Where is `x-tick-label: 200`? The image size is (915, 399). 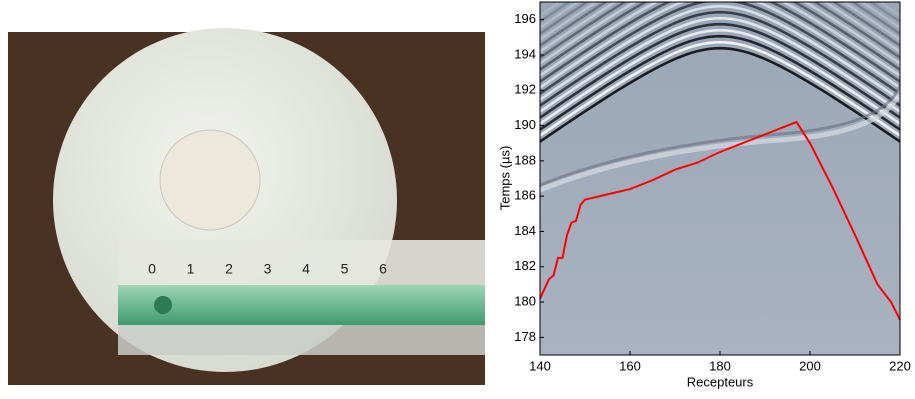
x-tick-label: 200 is located at coordinates (810, 365).